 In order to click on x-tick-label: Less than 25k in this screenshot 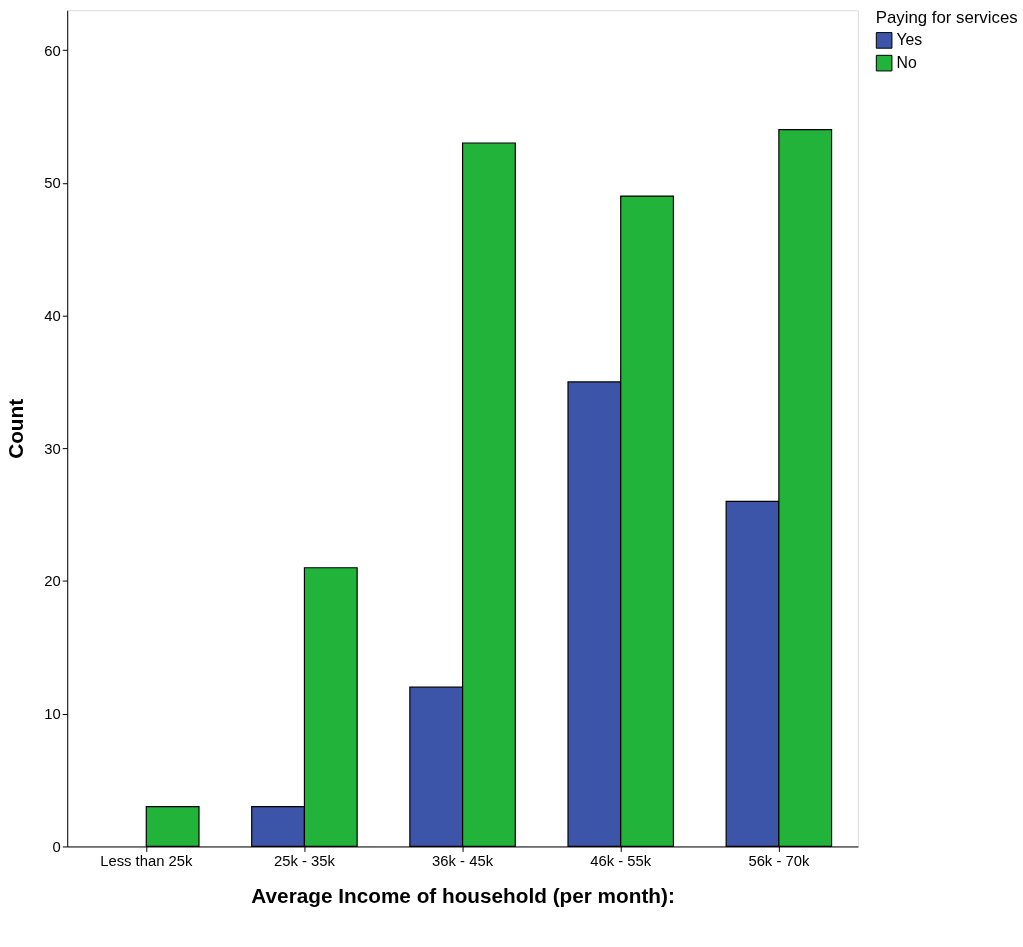, I will do `click(146, 860)`.